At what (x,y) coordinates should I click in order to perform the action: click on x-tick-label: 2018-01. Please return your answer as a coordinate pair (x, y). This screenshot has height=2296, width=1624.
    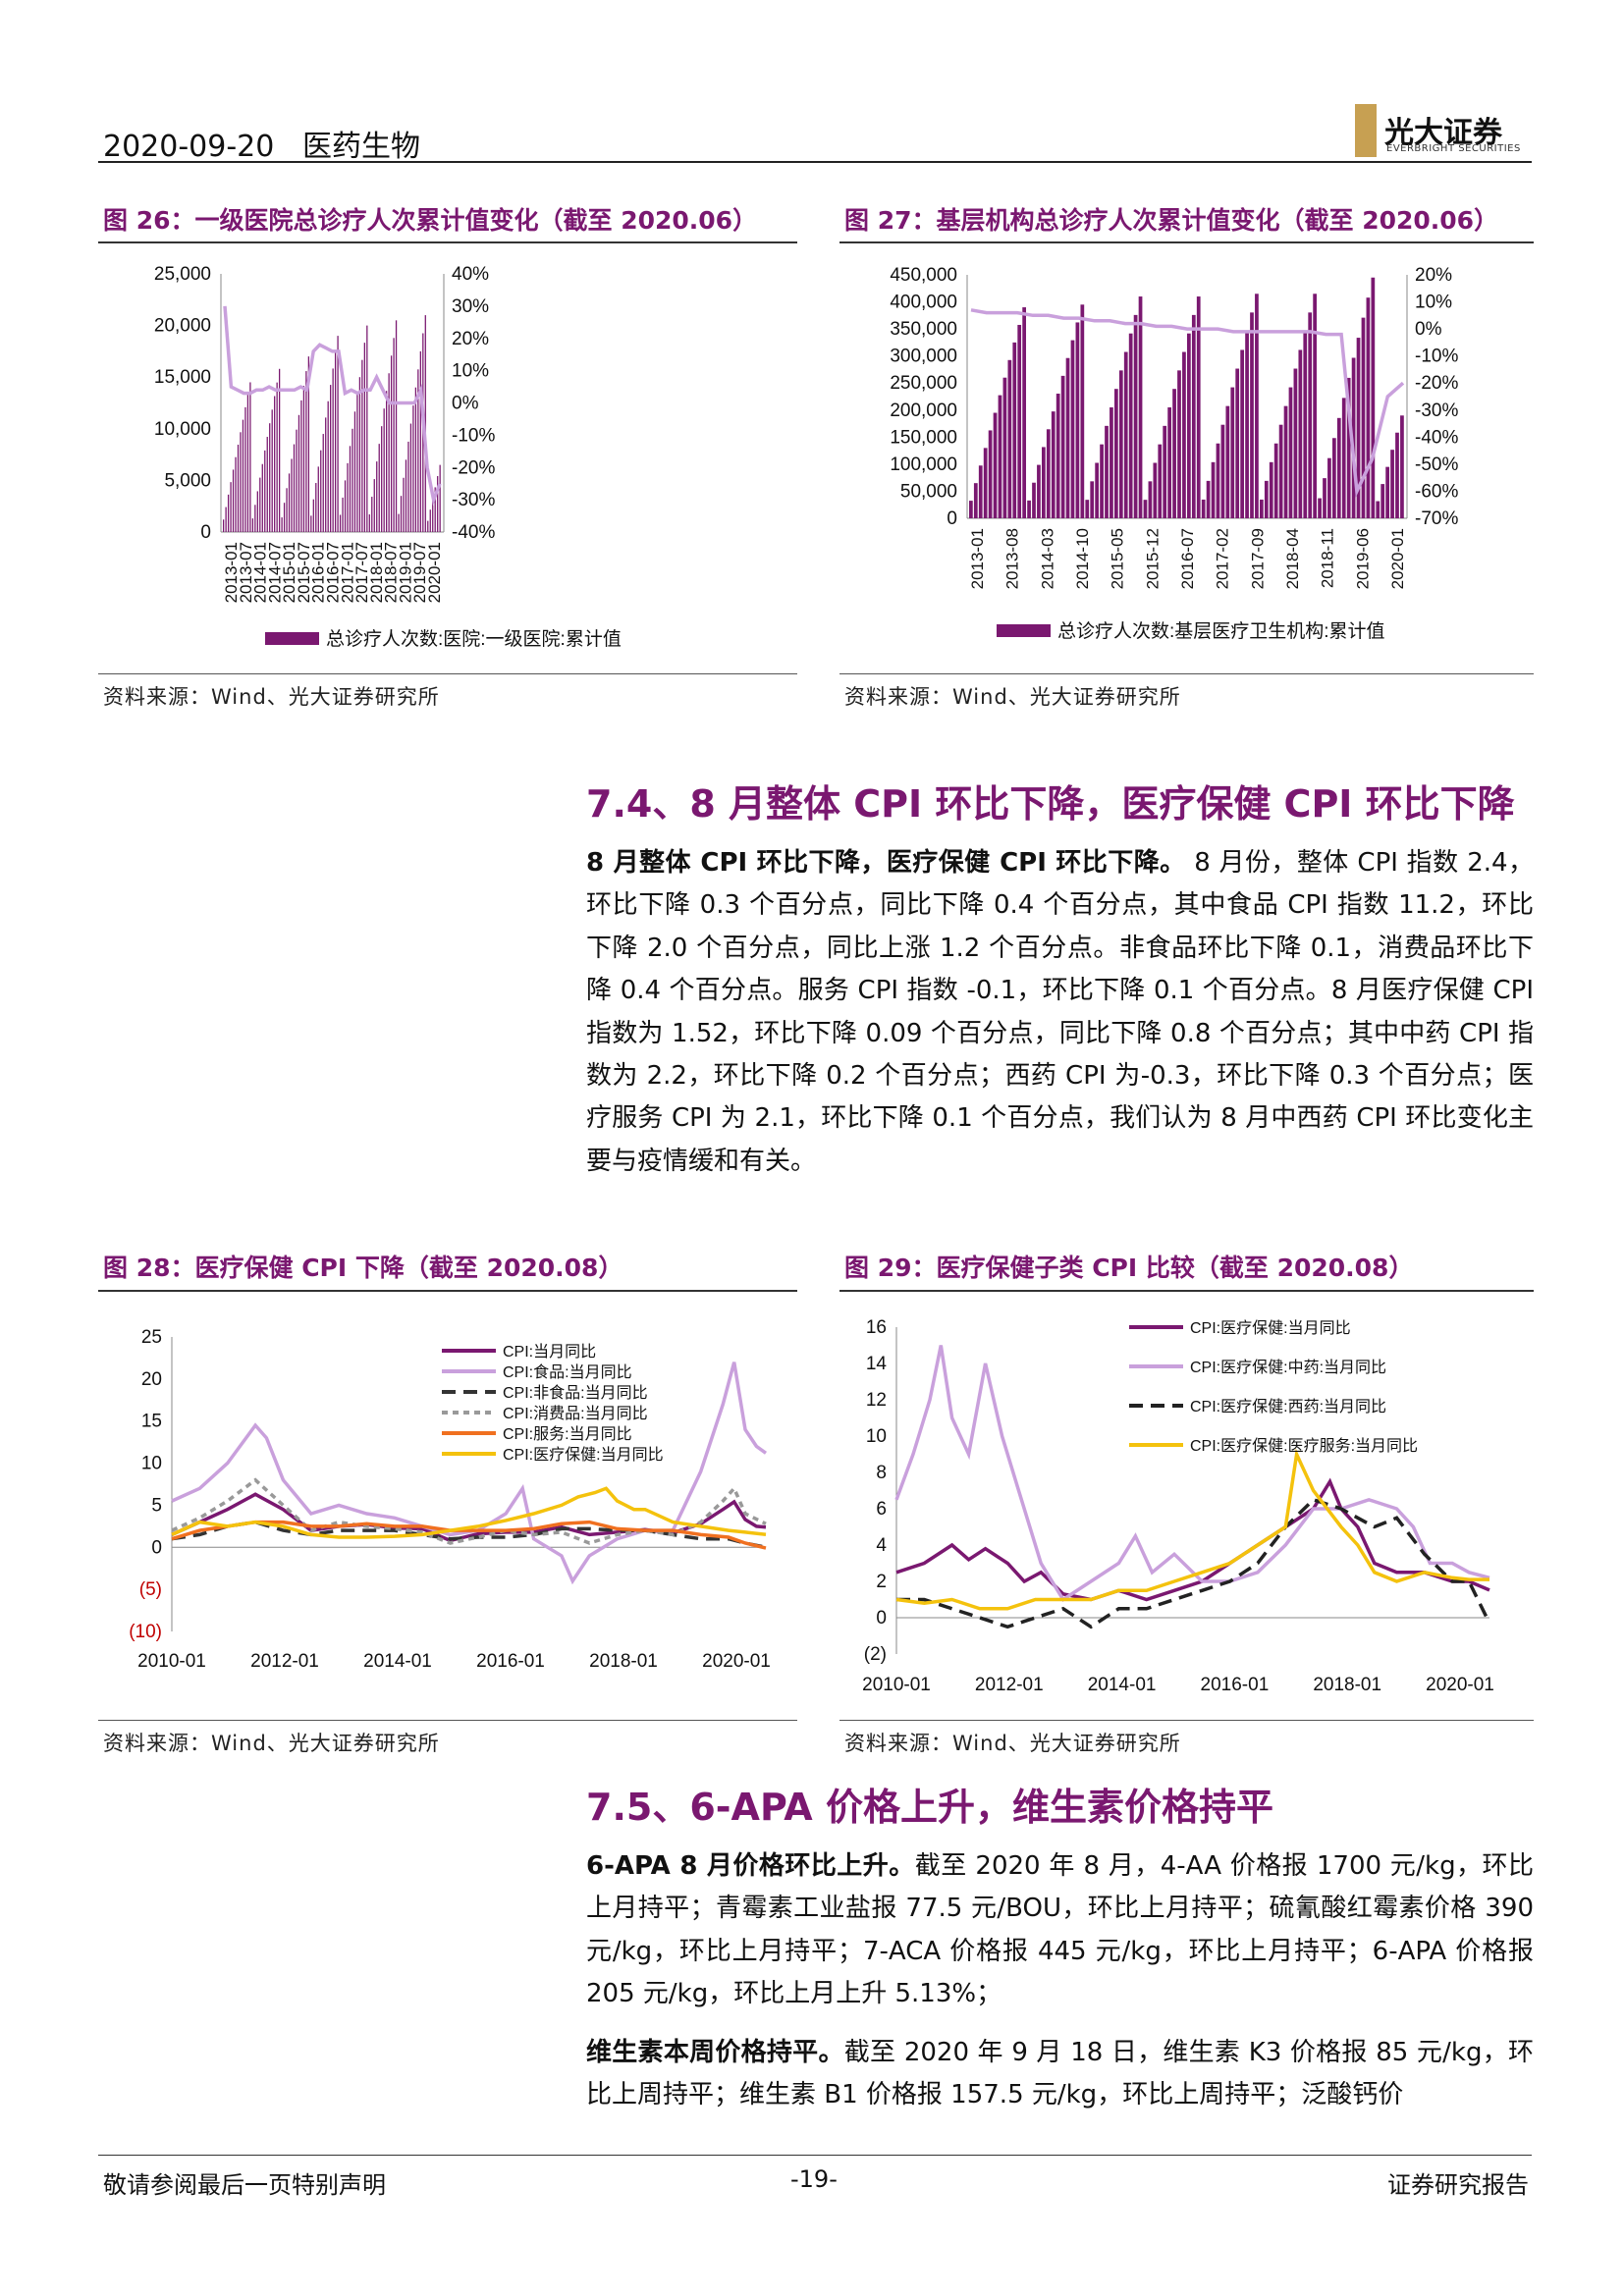
    Looking at the image, I should click on (623, 1661).